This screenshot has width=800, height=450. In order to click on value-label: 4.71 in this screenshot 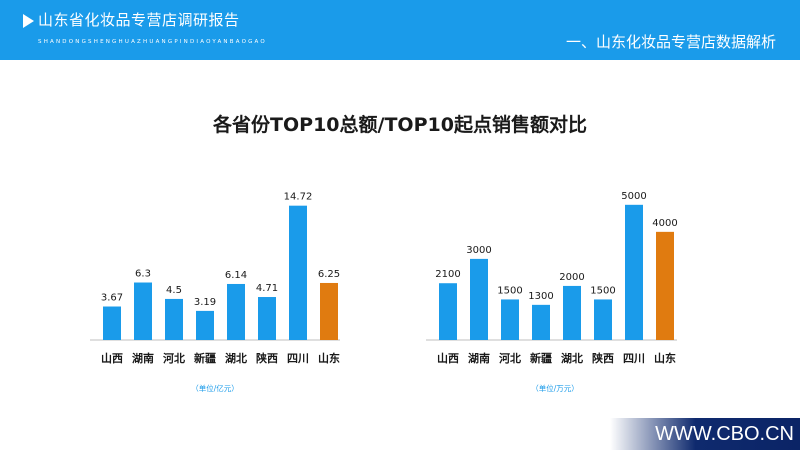, I will do `click(267, 288)`.